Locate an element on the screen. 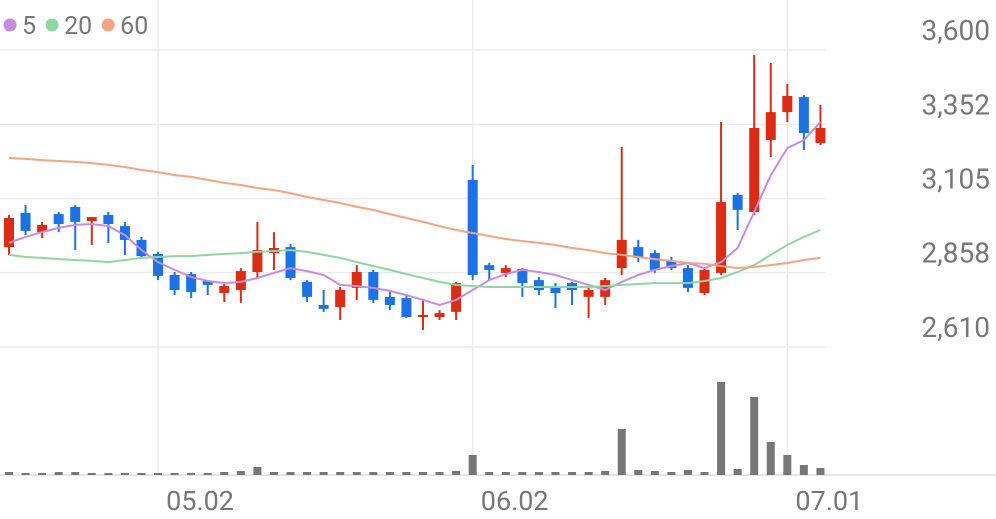 This screenshot has height=519, width=996. y-tick-label: 3,105 is located at coordinates (956, 179).